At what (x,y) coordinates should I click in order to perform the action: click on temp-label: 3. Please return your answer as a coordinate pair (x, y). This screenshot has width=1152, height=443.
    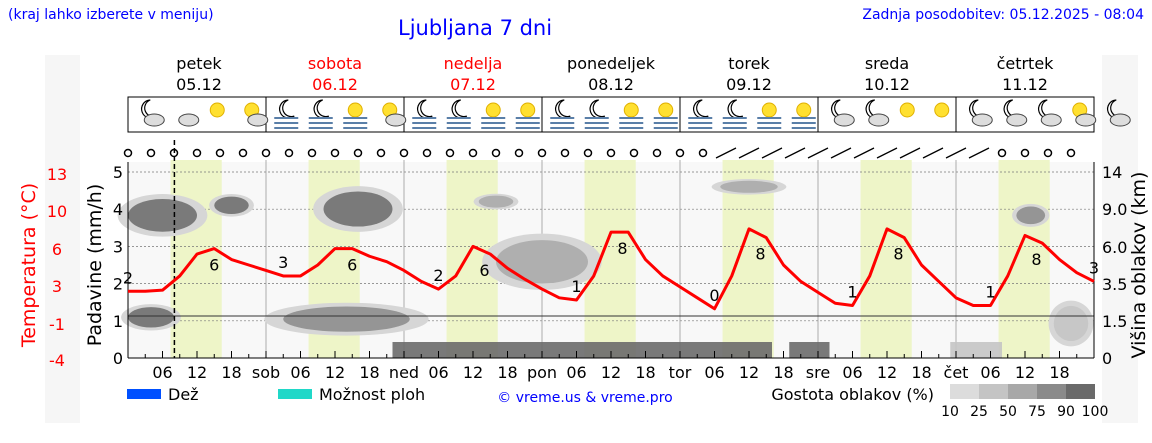
    Looking at the image, I should click on (1094, 267).